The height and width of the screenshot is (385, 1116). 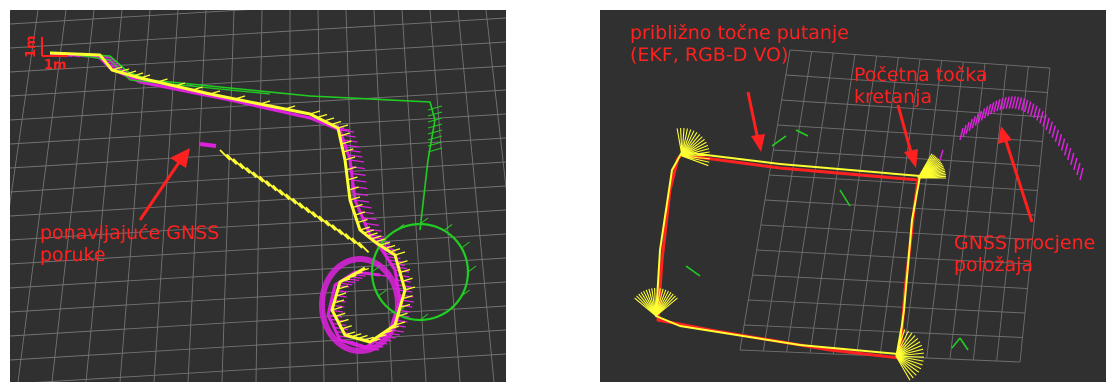 What do you see at coordinates (129, 244) in the screenshot?
I see `annotation-repeated-gnss: ponavljajuće GNSS poruke` at bounding box center [129, 244].